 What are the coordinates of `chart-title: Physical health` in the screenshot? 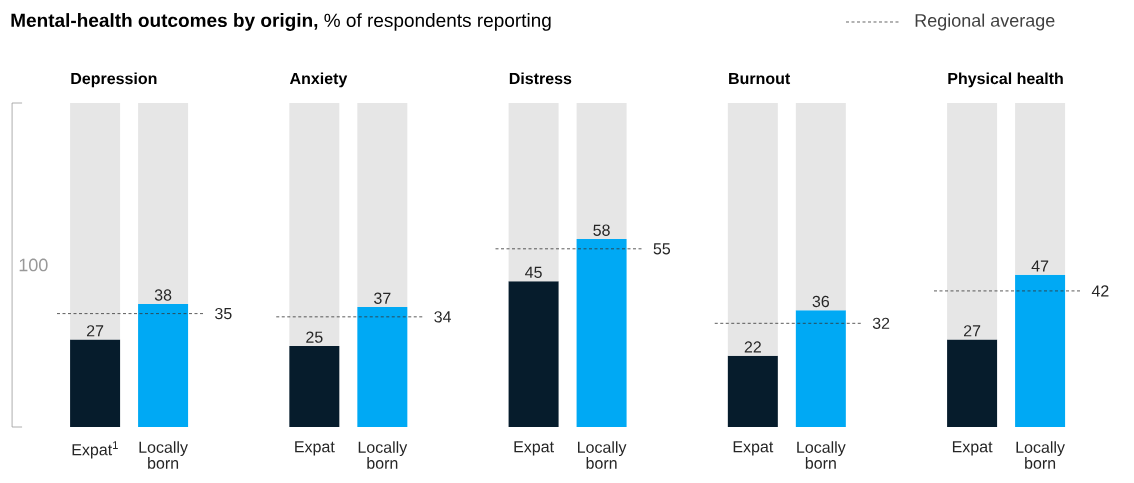 It's located at (1005, 80).